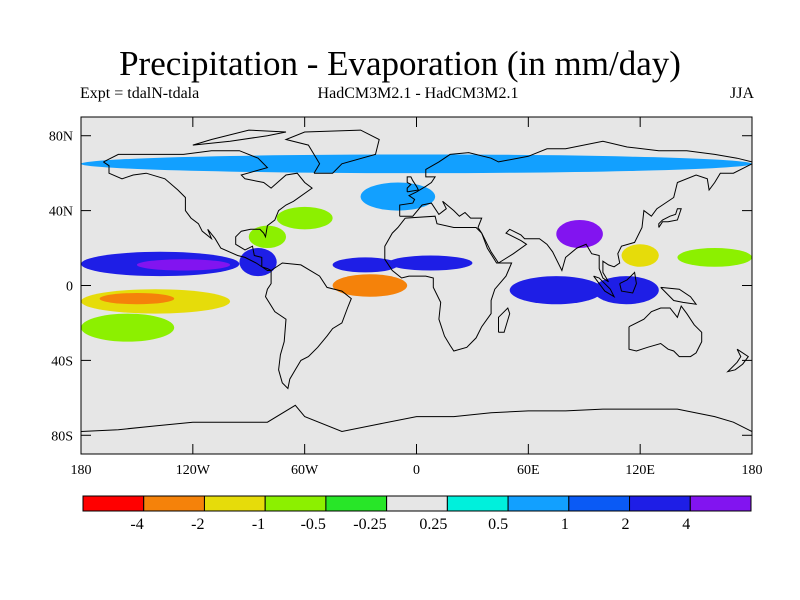 Image resolution: width=800 pixels, height=600 pixels. What do you see at coordinates (197, 524) in the screenshot?
I see `colorbar-label: -2` at bounding box center [197, 524].